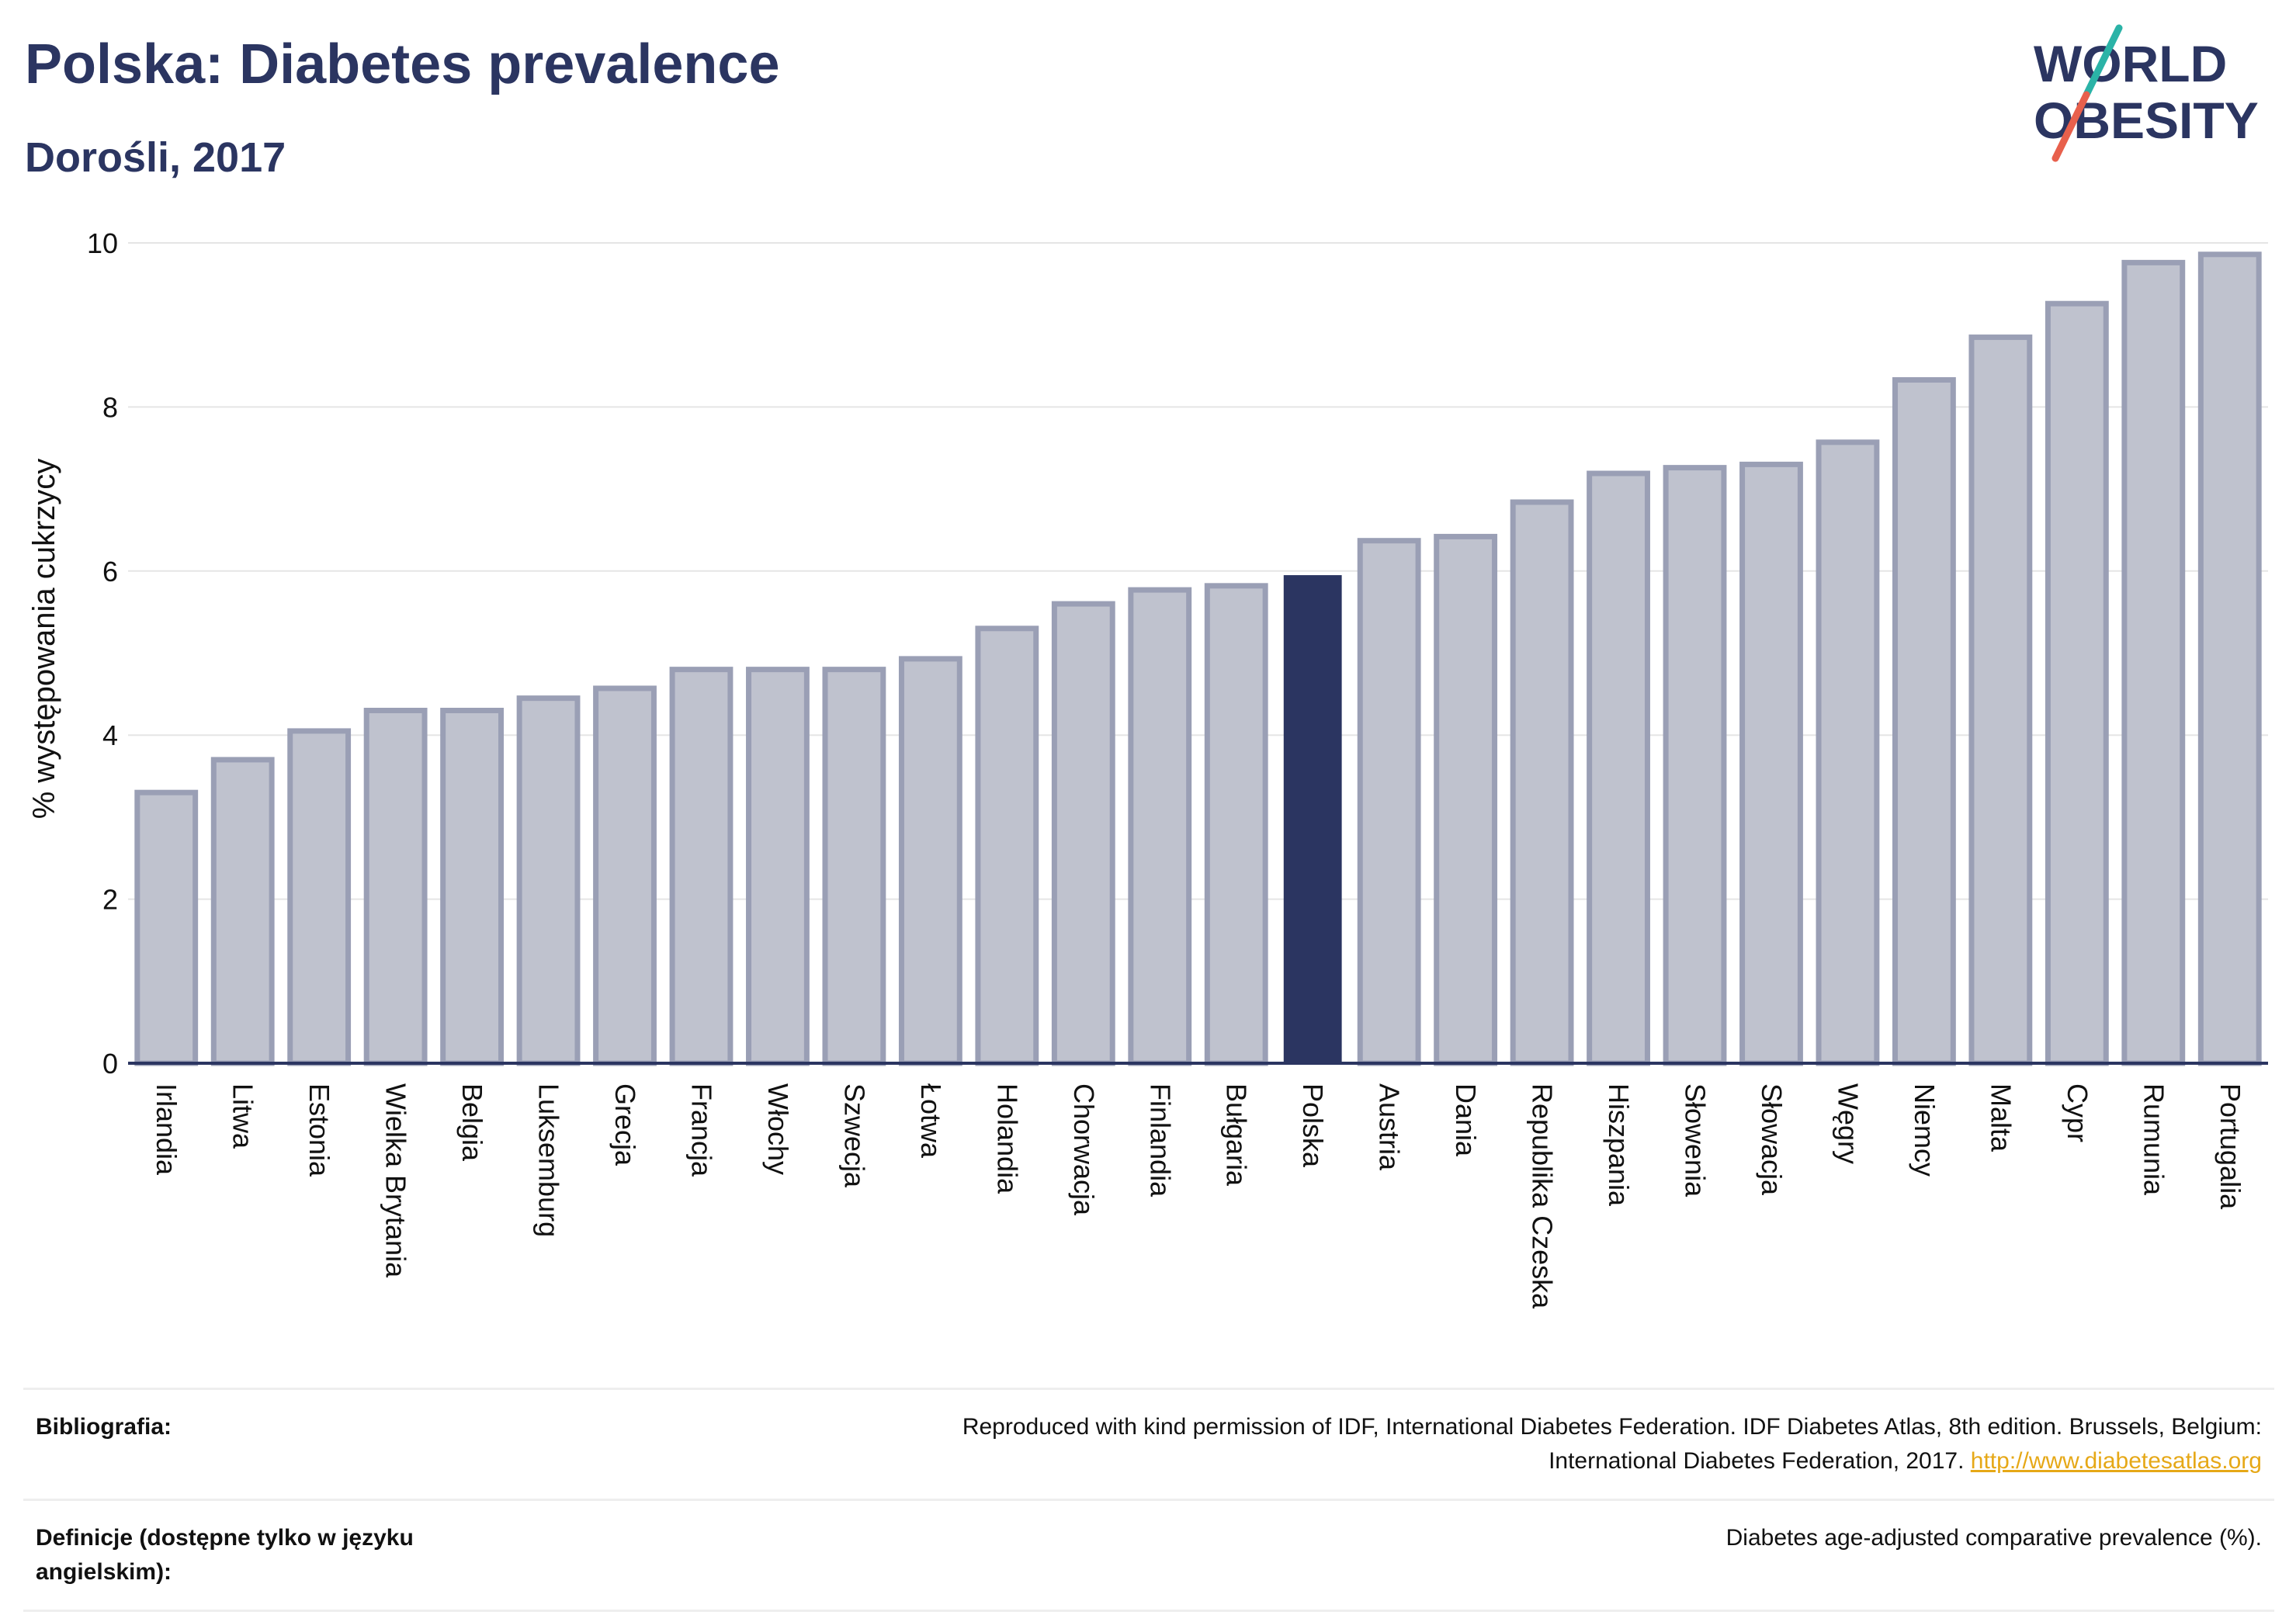 The width and height of the screenshot is (2296, 1622). I want to click on bar-litwa, so click(242, 911).